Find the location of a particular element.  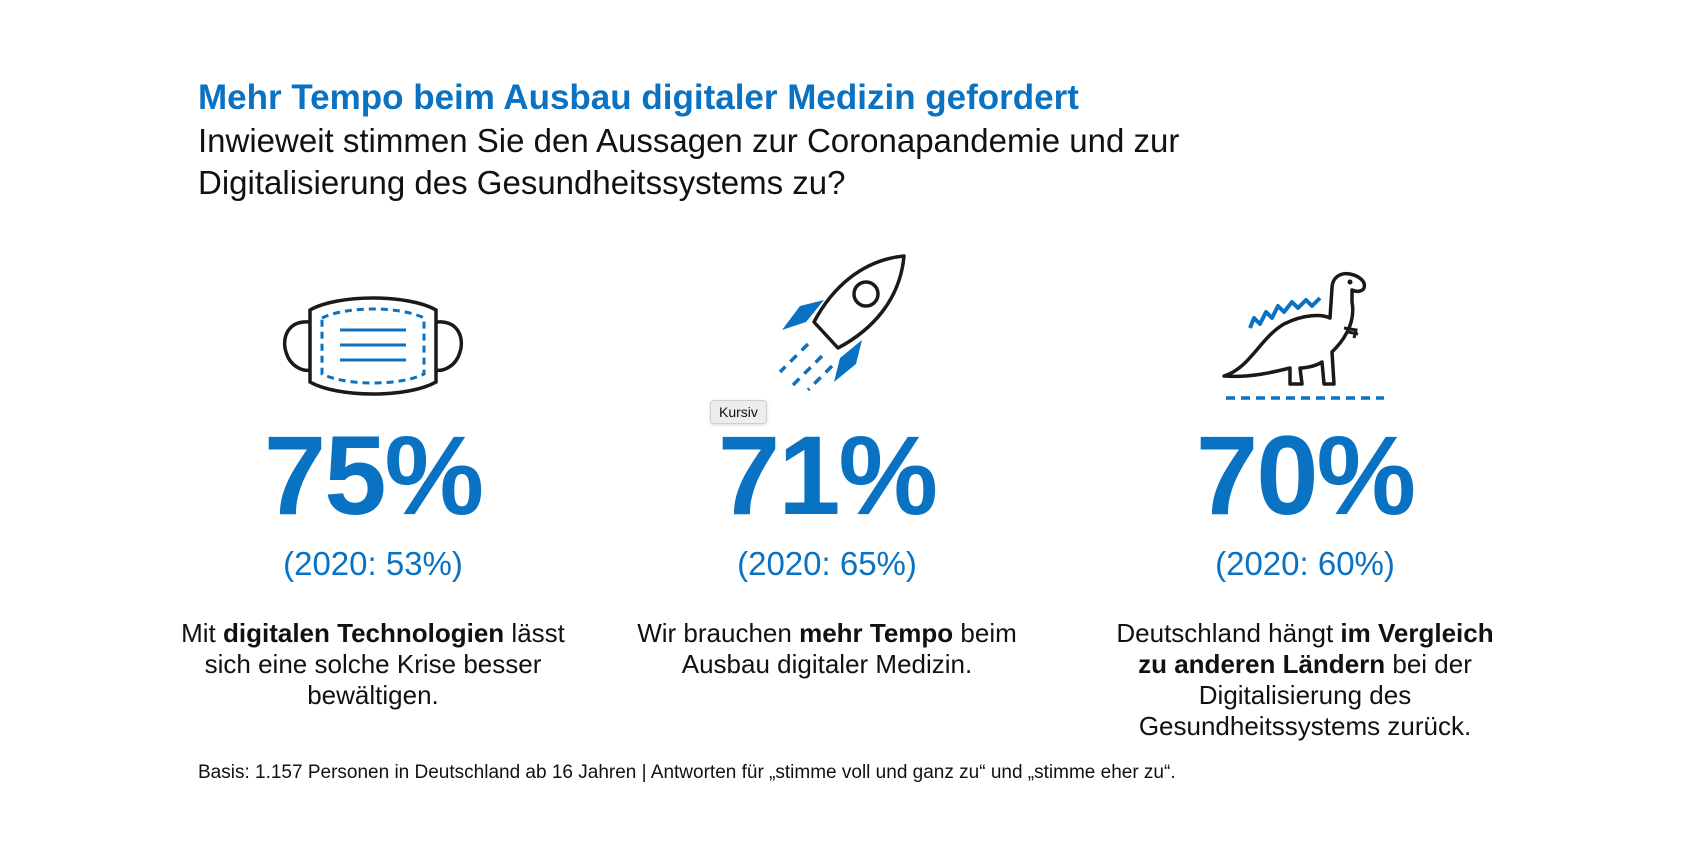

stat-value: 70% is located at coordinates (1305, 475).